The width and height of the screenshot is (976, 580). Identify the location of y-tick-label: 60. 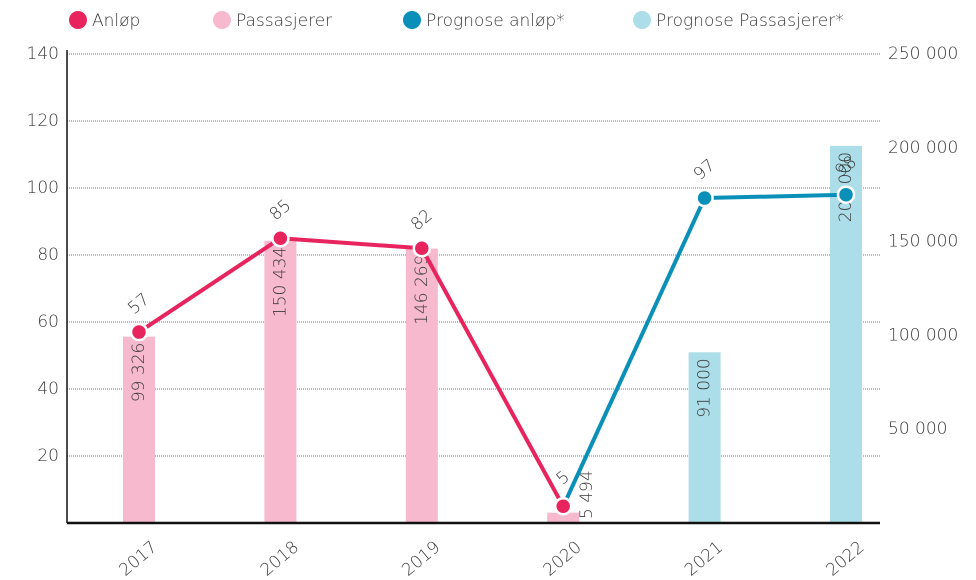
(48, 322).